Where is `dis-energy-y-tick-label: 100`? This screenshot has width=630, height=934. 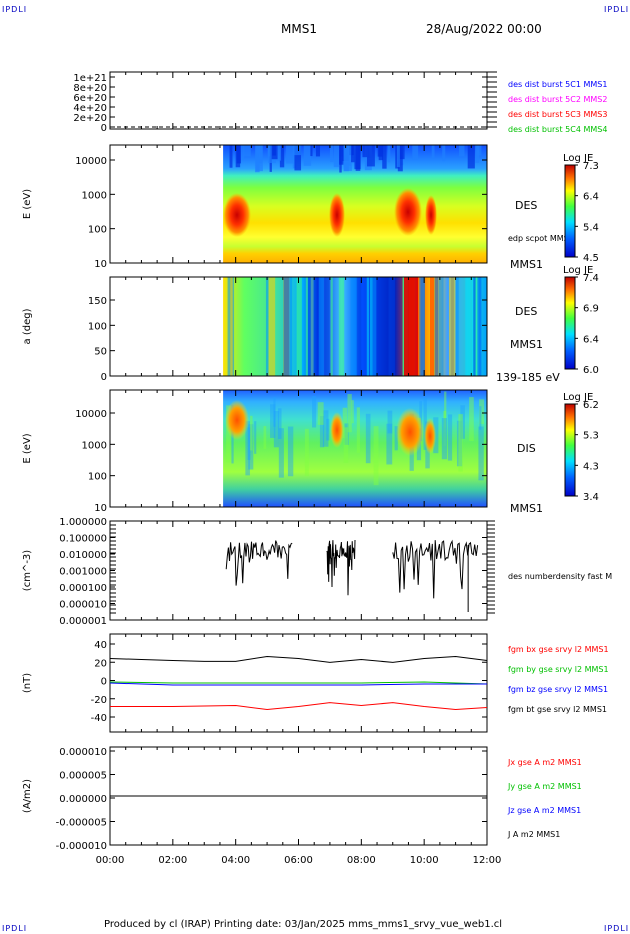
dis-energy-y-tick-label: 100 is located at coordinates (97, 477).